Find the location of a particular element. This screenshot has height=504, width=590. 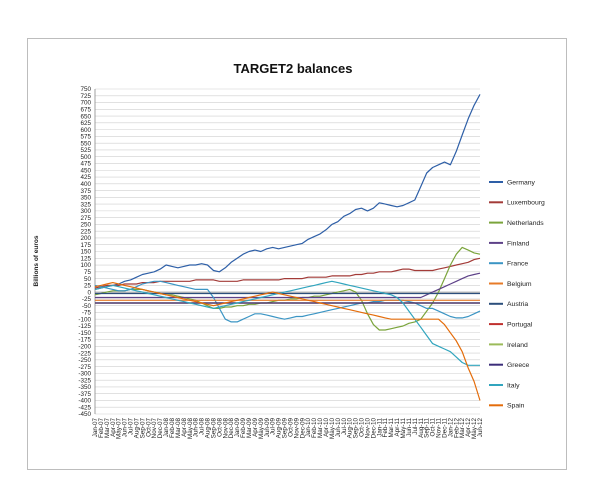

chart-title: TARGET2 balances is located at coordinates (293, 68).